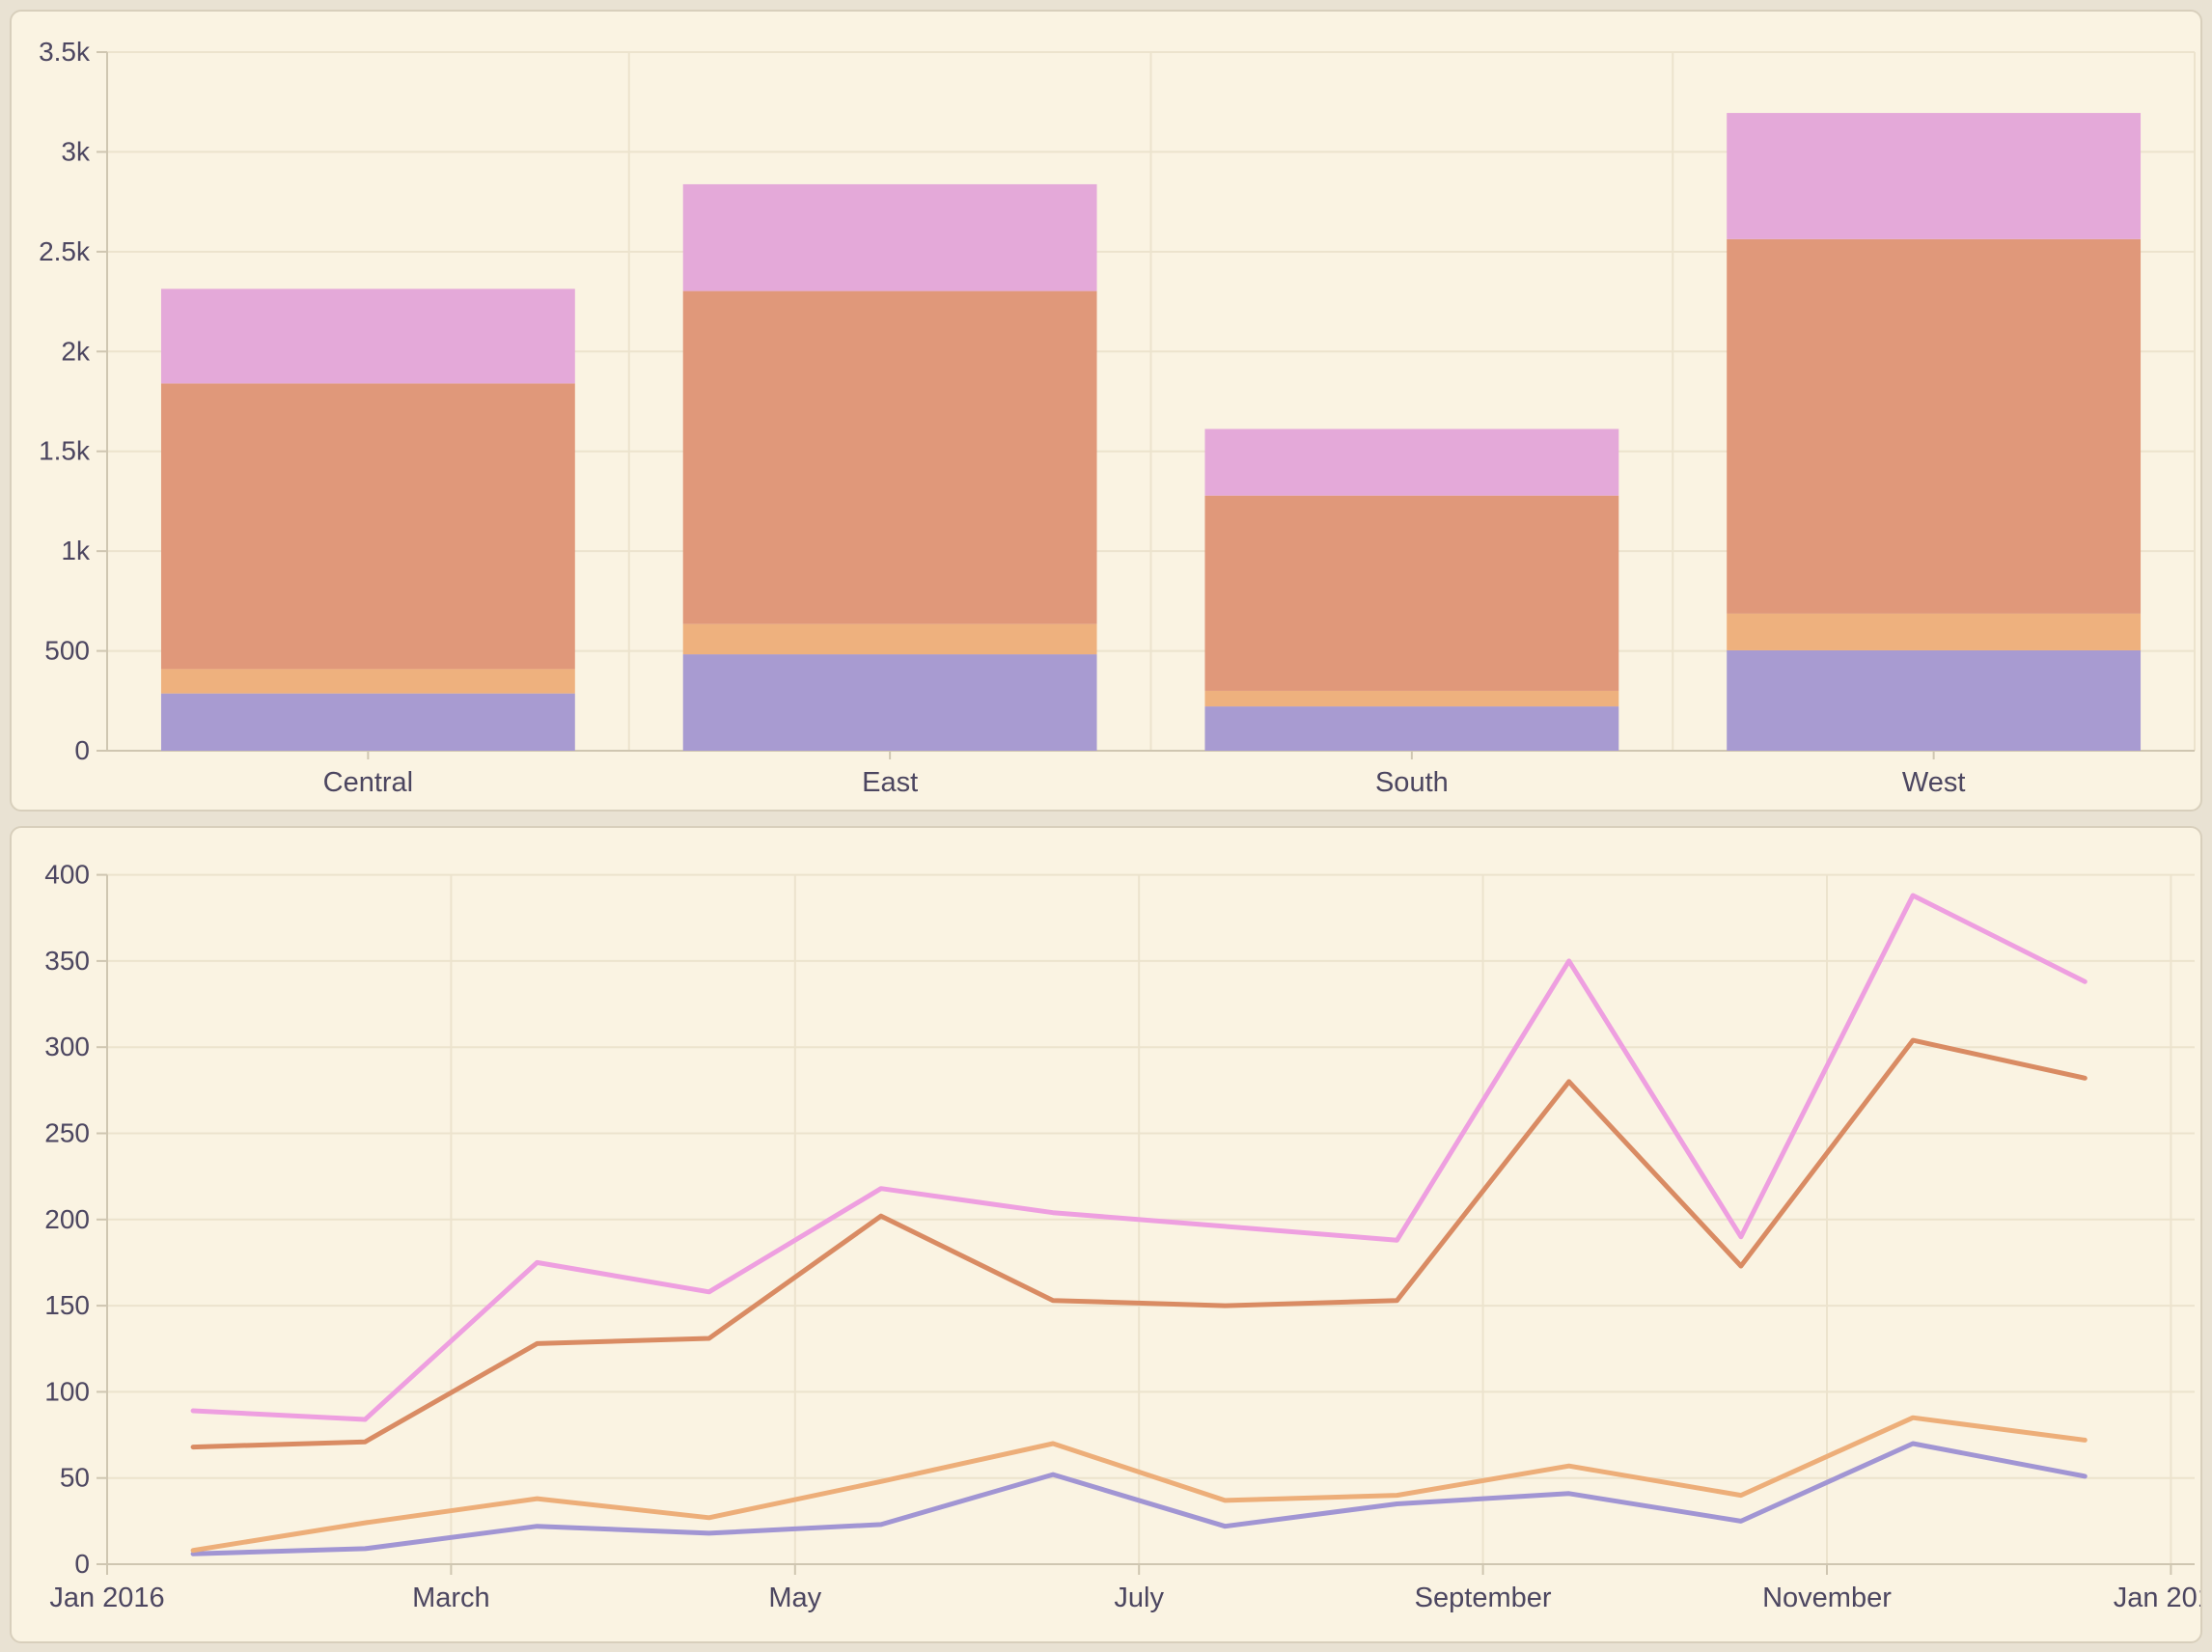  I want to click on line-purple, so click(1139, 1498).